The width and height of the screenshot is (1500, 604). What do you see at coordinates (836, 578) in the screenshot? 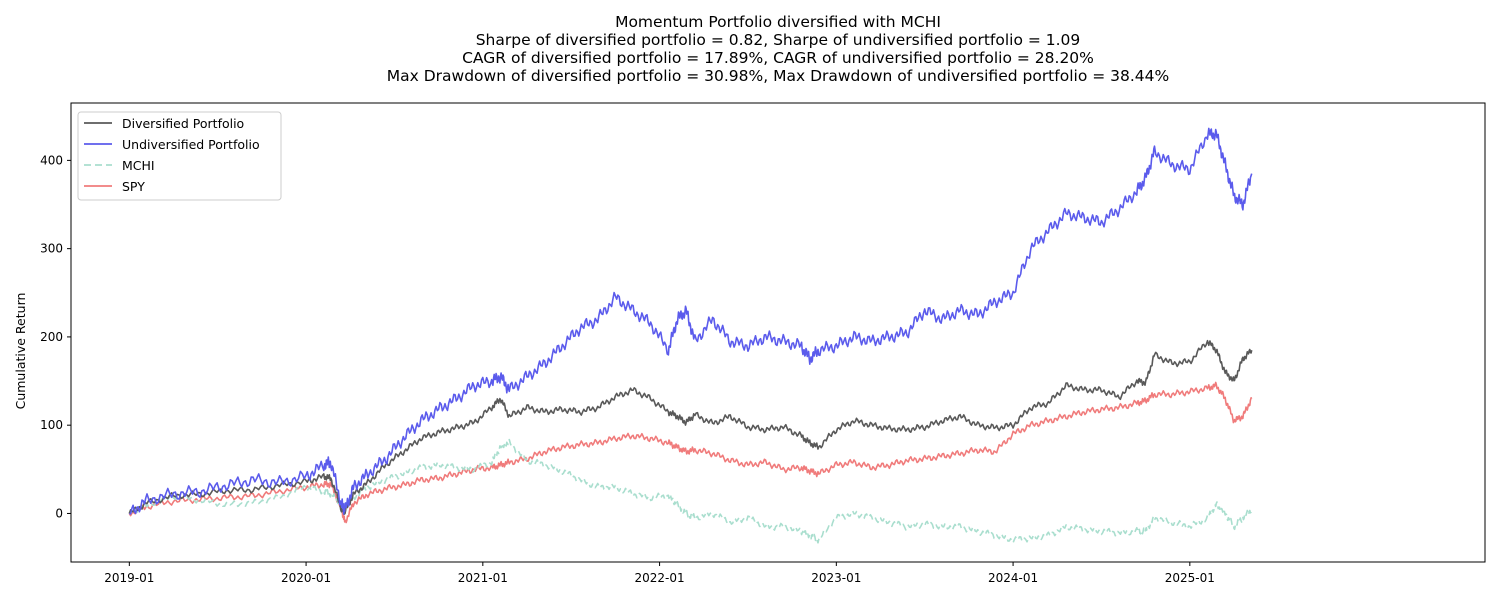
I see `x-tick-label: 2023-01` at bounding box center [836, 578].